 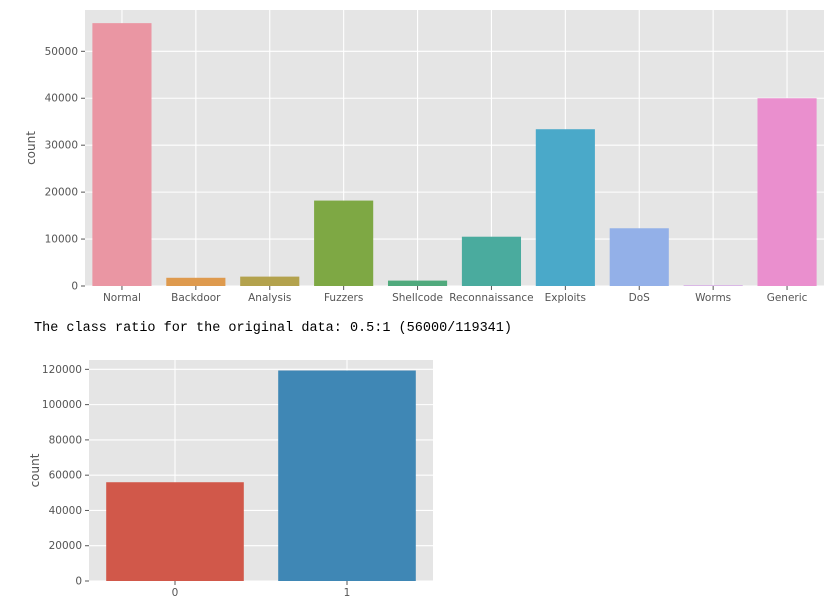 What do you see at coordinates (343, 298) in the screenshot?
I see `x-tick-label: Fuzzers` at bounding box center [343, 298].